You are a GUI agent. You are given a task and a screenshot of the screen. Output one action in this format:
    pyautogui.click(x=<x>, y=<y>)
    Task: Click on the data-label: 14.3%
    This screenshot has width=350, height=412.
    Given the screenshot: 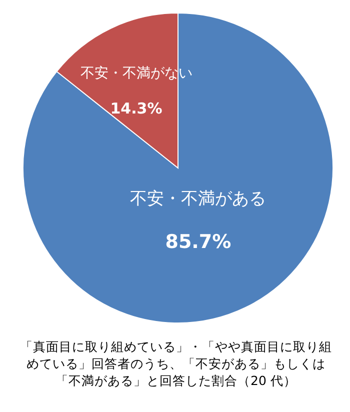 What is the action you would take?
    pyautogui.click(x=136, y=108)
    